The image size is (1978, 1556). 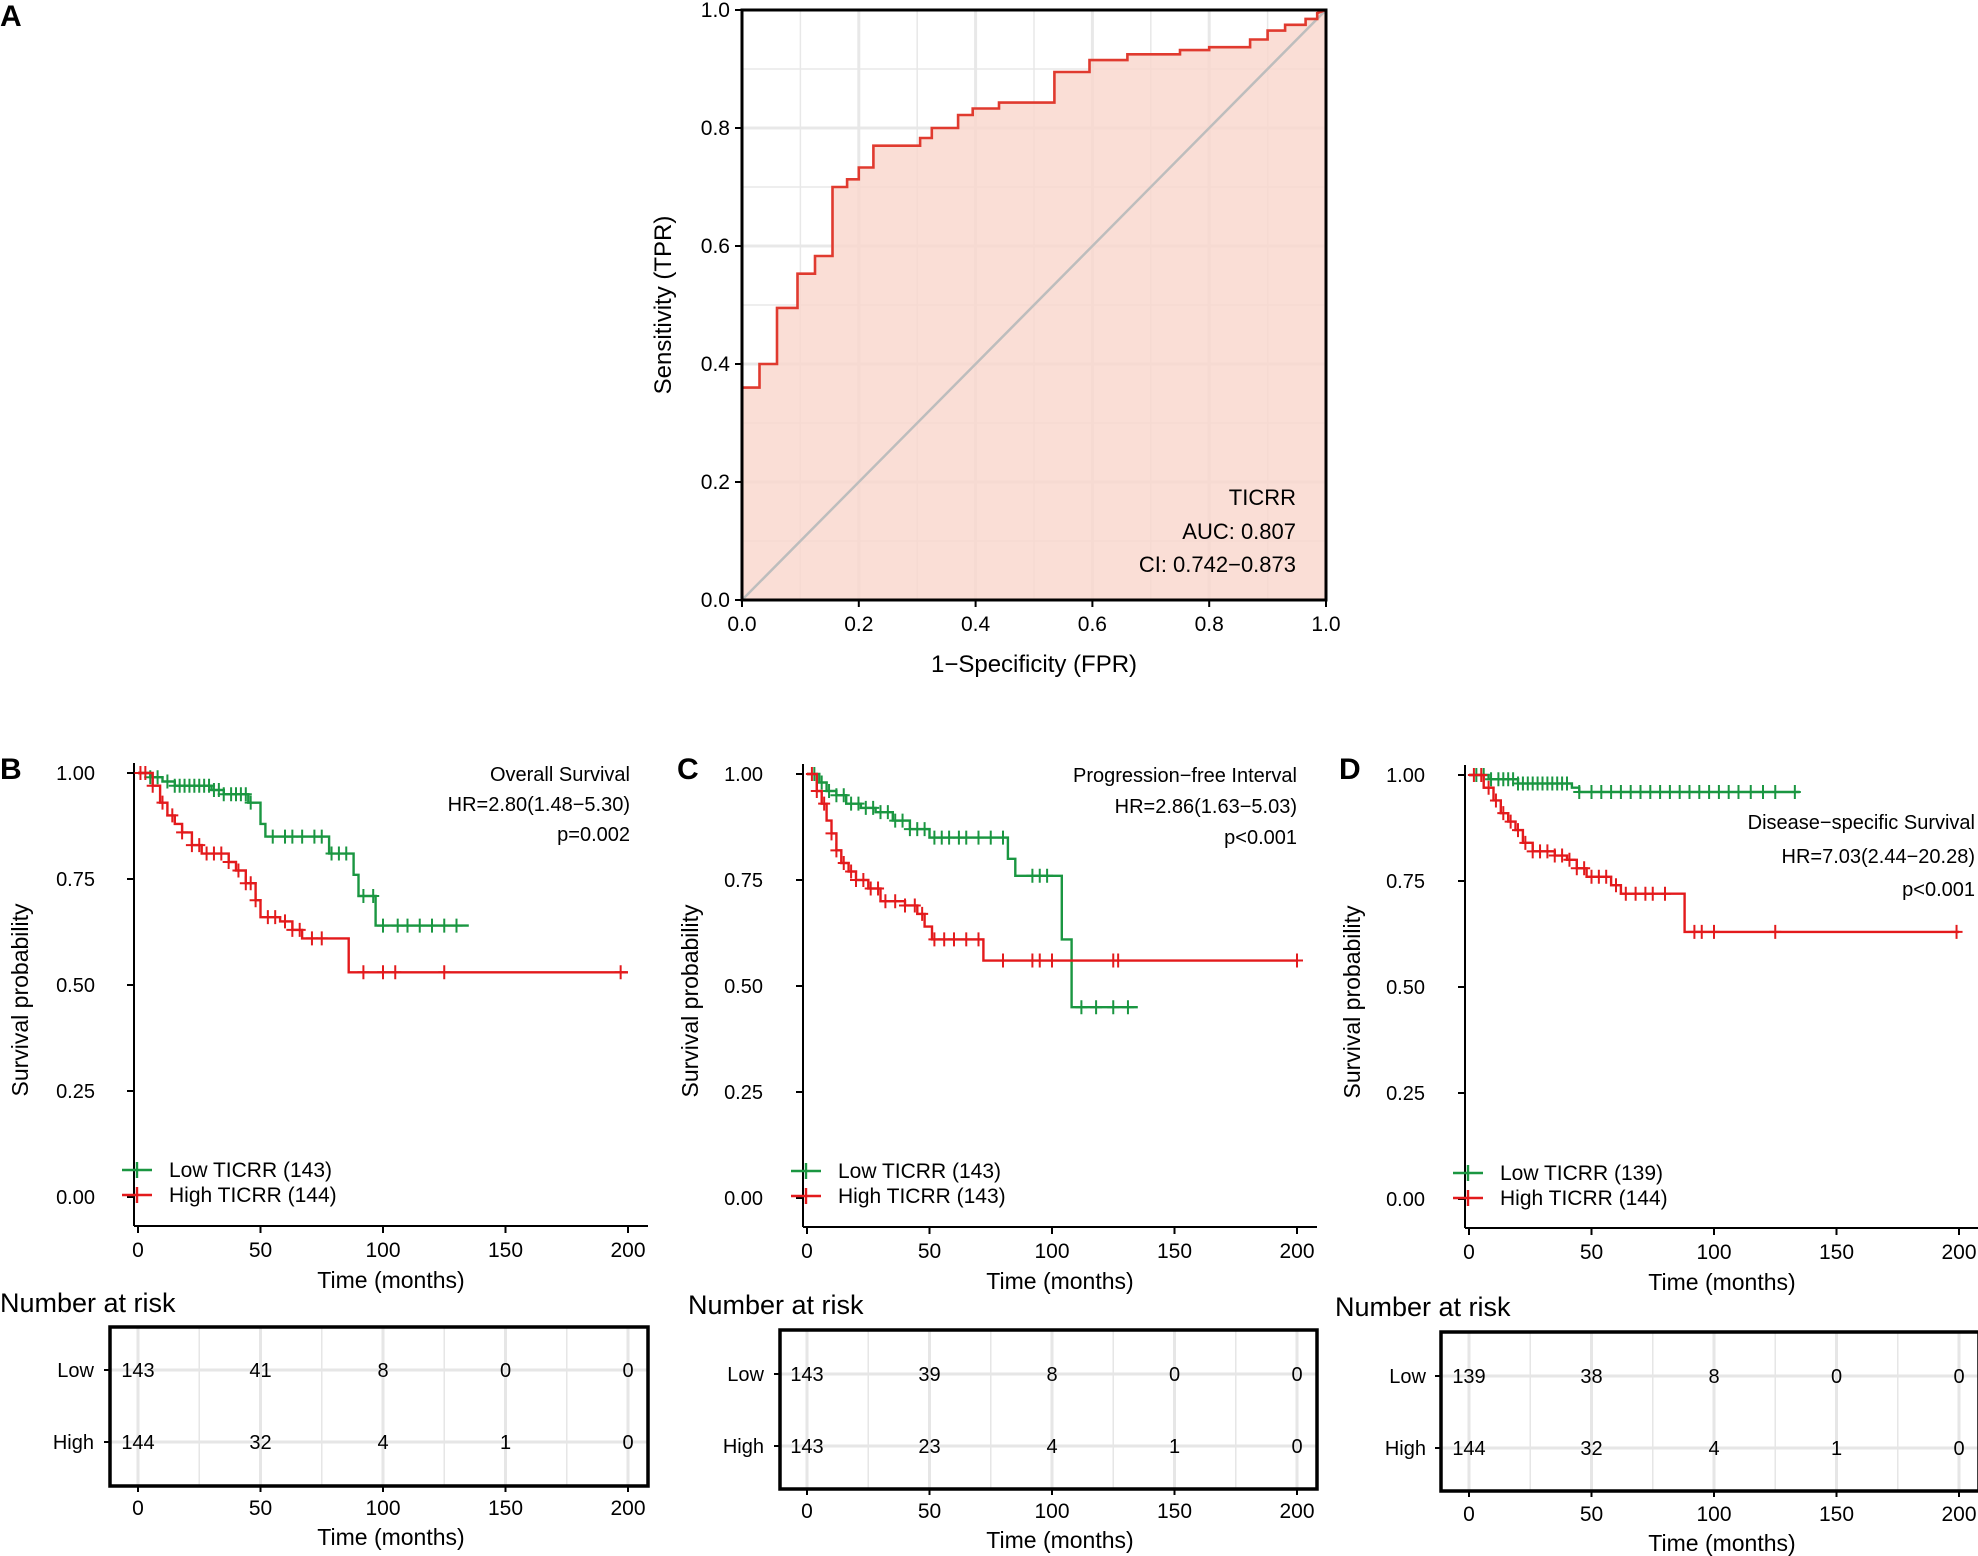 What do you see at coordinates (715, 246) in the screenshot?
I see `y-tick-label: 0.6` at bounding box center [715, 246].